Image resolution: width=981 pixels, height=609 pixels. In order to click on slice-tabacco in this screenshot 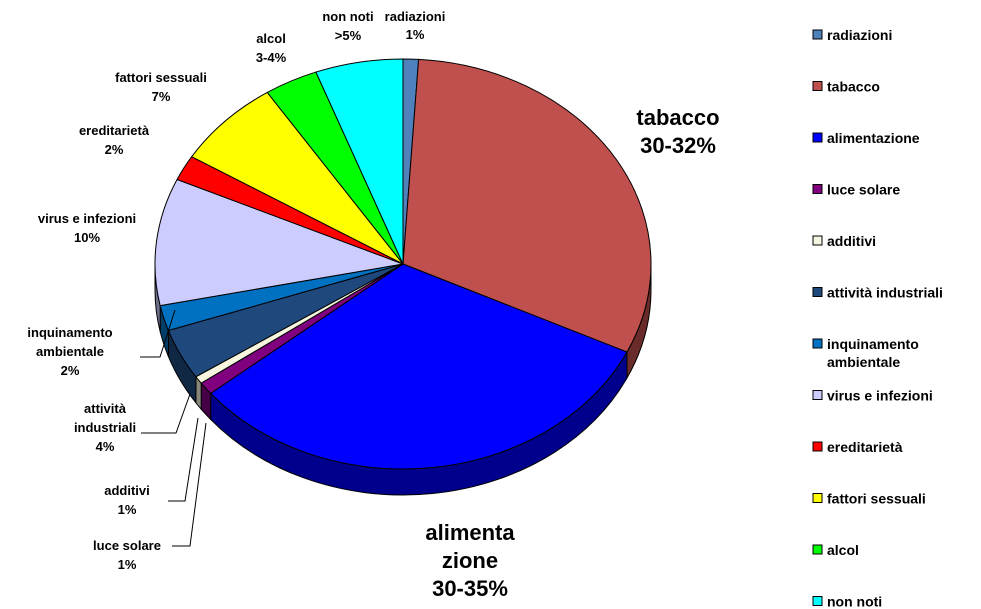, I will do `click(527, 205)`.